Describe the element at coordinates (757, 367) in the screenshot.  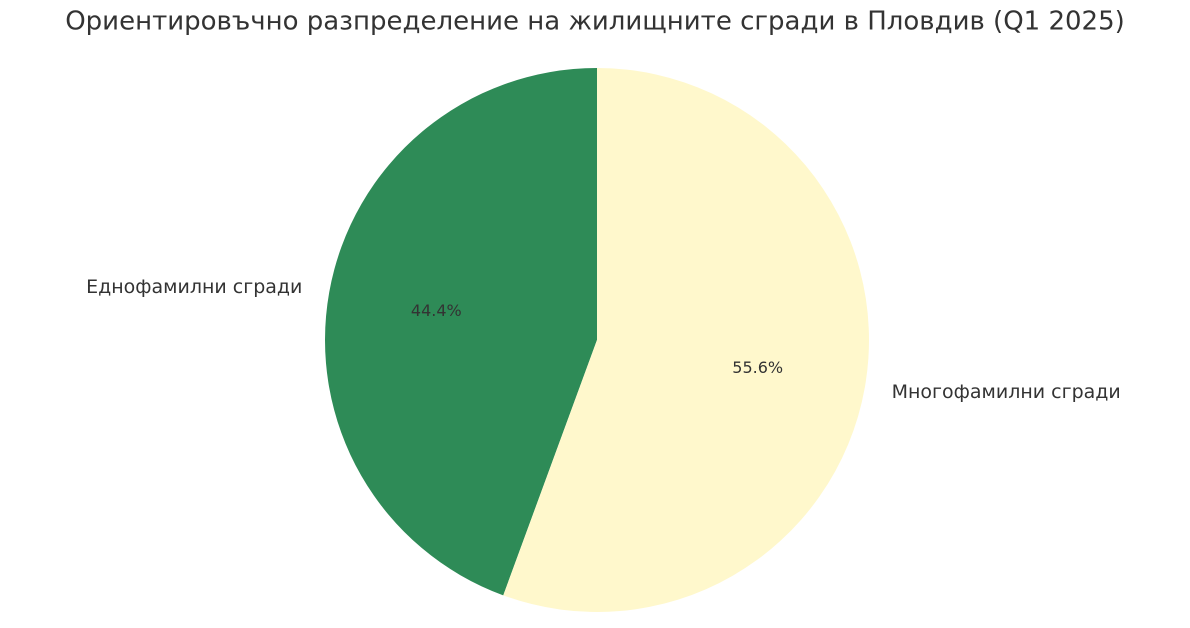
I see `value-label: 55.6%` at that location.